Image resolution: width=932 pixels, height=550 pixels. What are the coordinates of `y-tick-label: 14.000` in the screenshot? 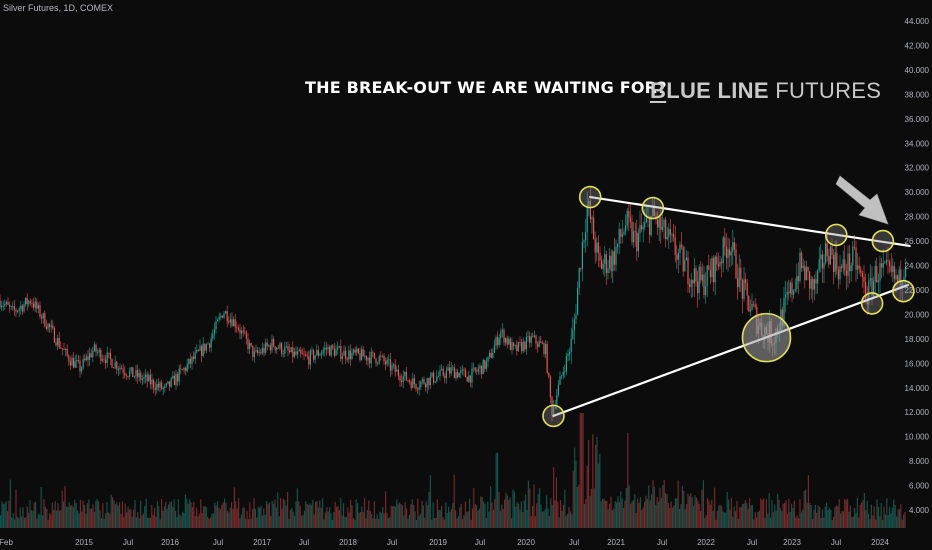 It's located at (917, 388).